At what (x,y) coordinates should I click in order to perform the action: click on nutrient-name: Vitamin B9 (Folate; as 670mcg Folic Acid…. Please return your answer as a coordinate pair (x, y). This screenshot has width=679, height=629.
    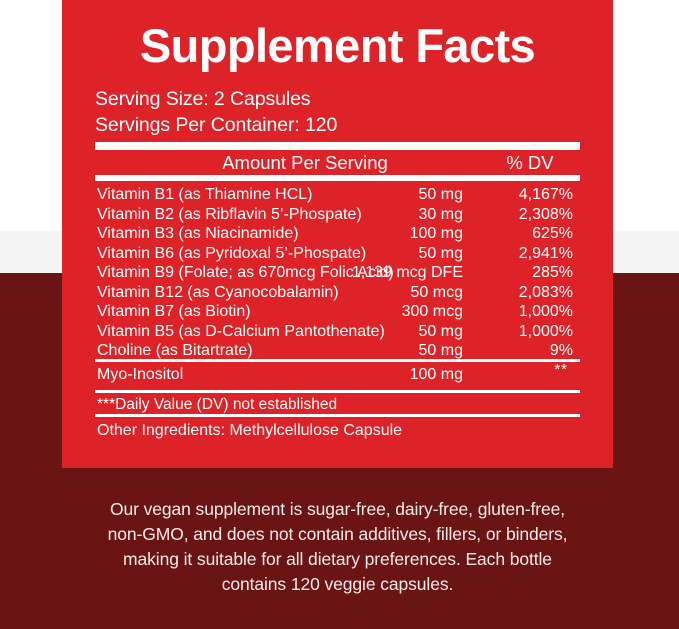
    Looking at the image, I should click on (245, 272).